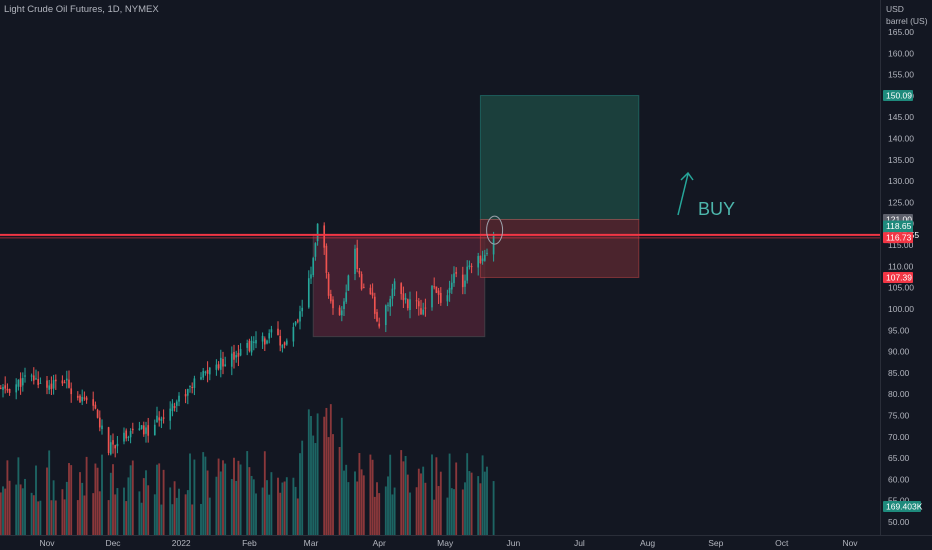 The height and width of the screenshot is (550, 932). Describe the element at coordinates (81, 9) in the screenshot. I see `symbol-title: Light Crude Oil Futures, 1D, NYMEX` at that location.